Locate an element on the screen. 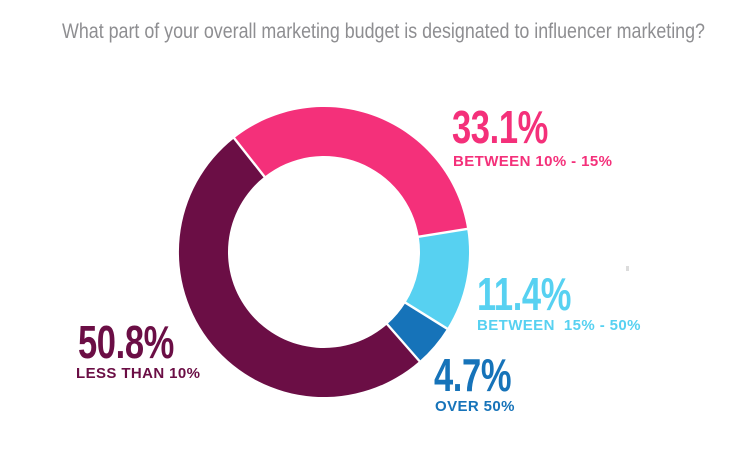 This screenshot has height=470, width=752. slice-label-between-10-15: BETWEEN 10% - 15% is located at coordinates (533, 161).